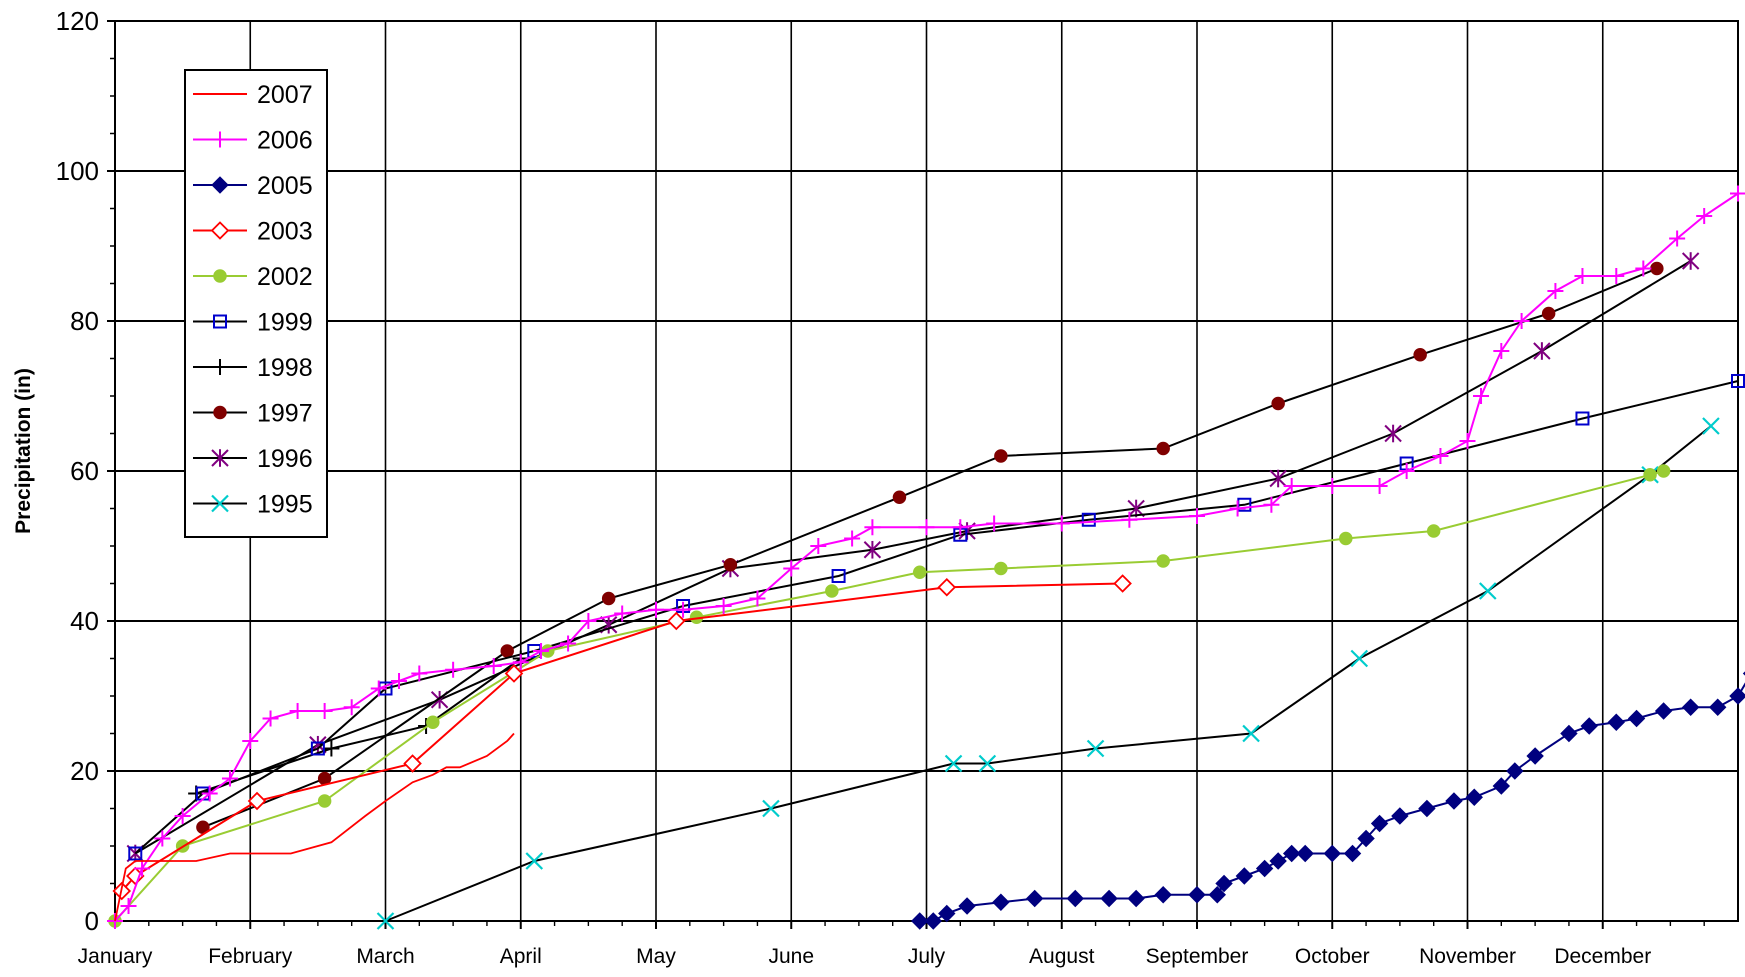 Image resolution: width=1745 pixels, height=977 pixels. I want to click on y-tick-label: 120, so click(77, 21).